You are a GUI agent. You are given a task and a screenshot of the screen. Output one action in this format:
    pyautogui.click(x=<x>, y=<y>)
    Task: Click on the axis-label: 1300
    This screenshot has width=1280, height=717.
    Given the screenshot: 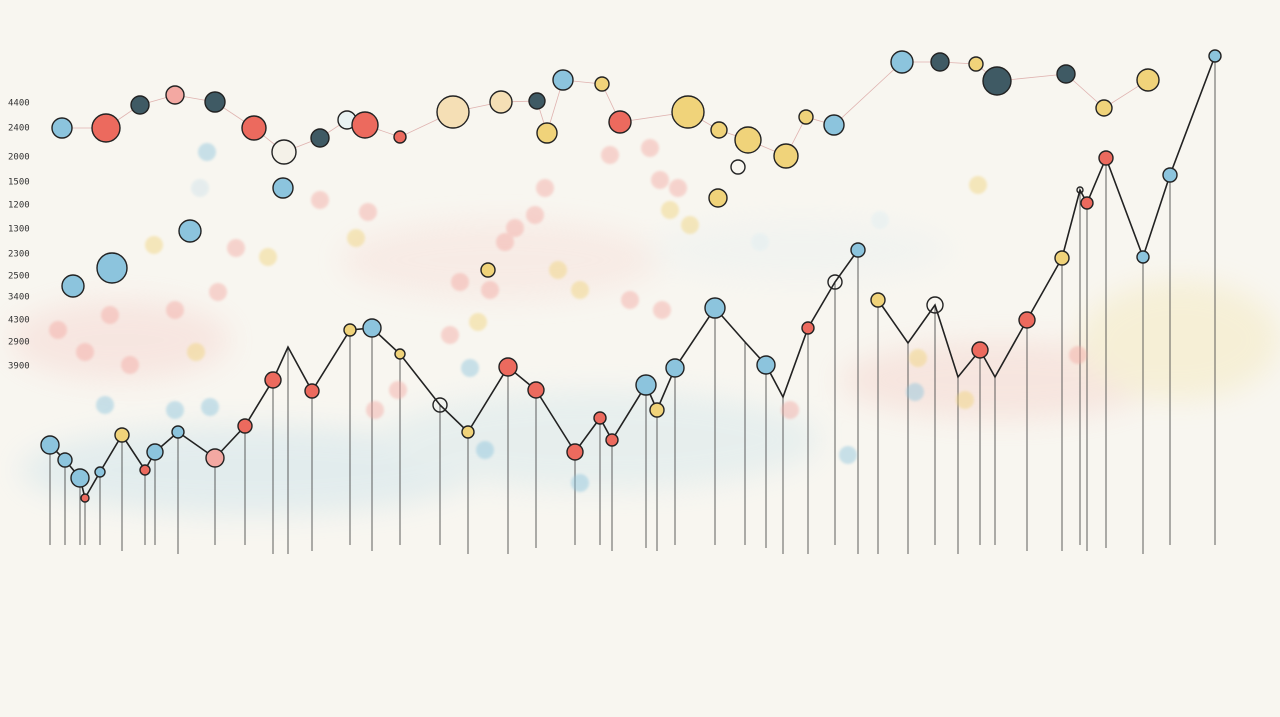 What is the action you would take?
    pyautogui.click(x=19, y=230)
    